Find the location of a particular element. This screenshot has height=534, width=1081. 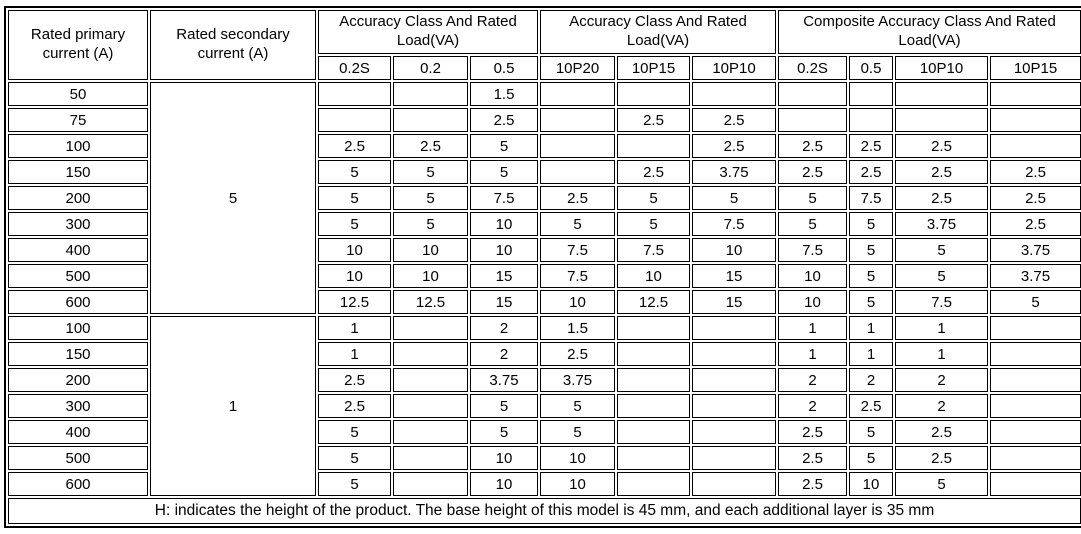

header-accuracy-class-group-1: Accuracy Class And Rated Load(VA) is located at coordinates (428, 32).